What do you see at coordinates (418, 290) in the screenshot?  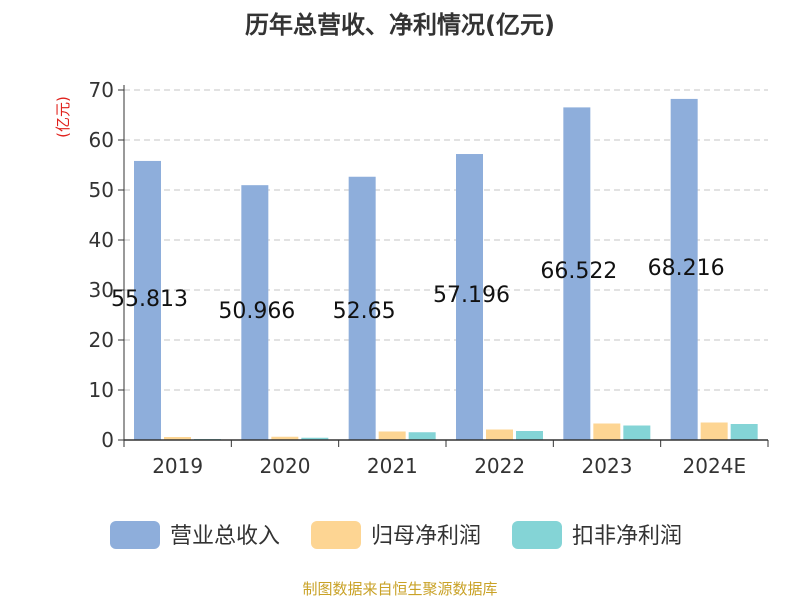 I see `data-labels: 55.813 50.966 52.65 57.196 66.522 68.216` at bounding box center [418, 290].